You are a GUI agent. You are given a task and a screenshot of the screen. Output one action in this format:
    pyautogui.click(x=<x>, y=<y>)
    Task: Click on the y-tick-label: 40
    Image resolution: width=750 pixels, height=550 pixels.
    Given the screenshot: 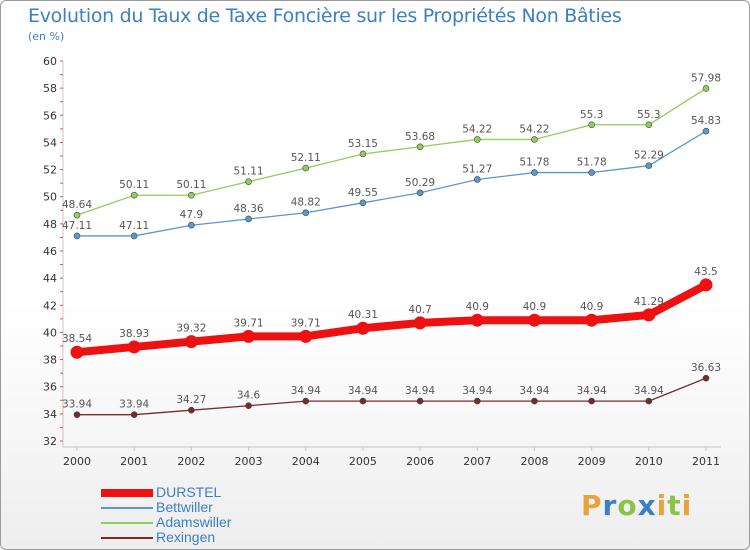 What is the action you would take?
    pyautogui.click(x=50, y=332)
    